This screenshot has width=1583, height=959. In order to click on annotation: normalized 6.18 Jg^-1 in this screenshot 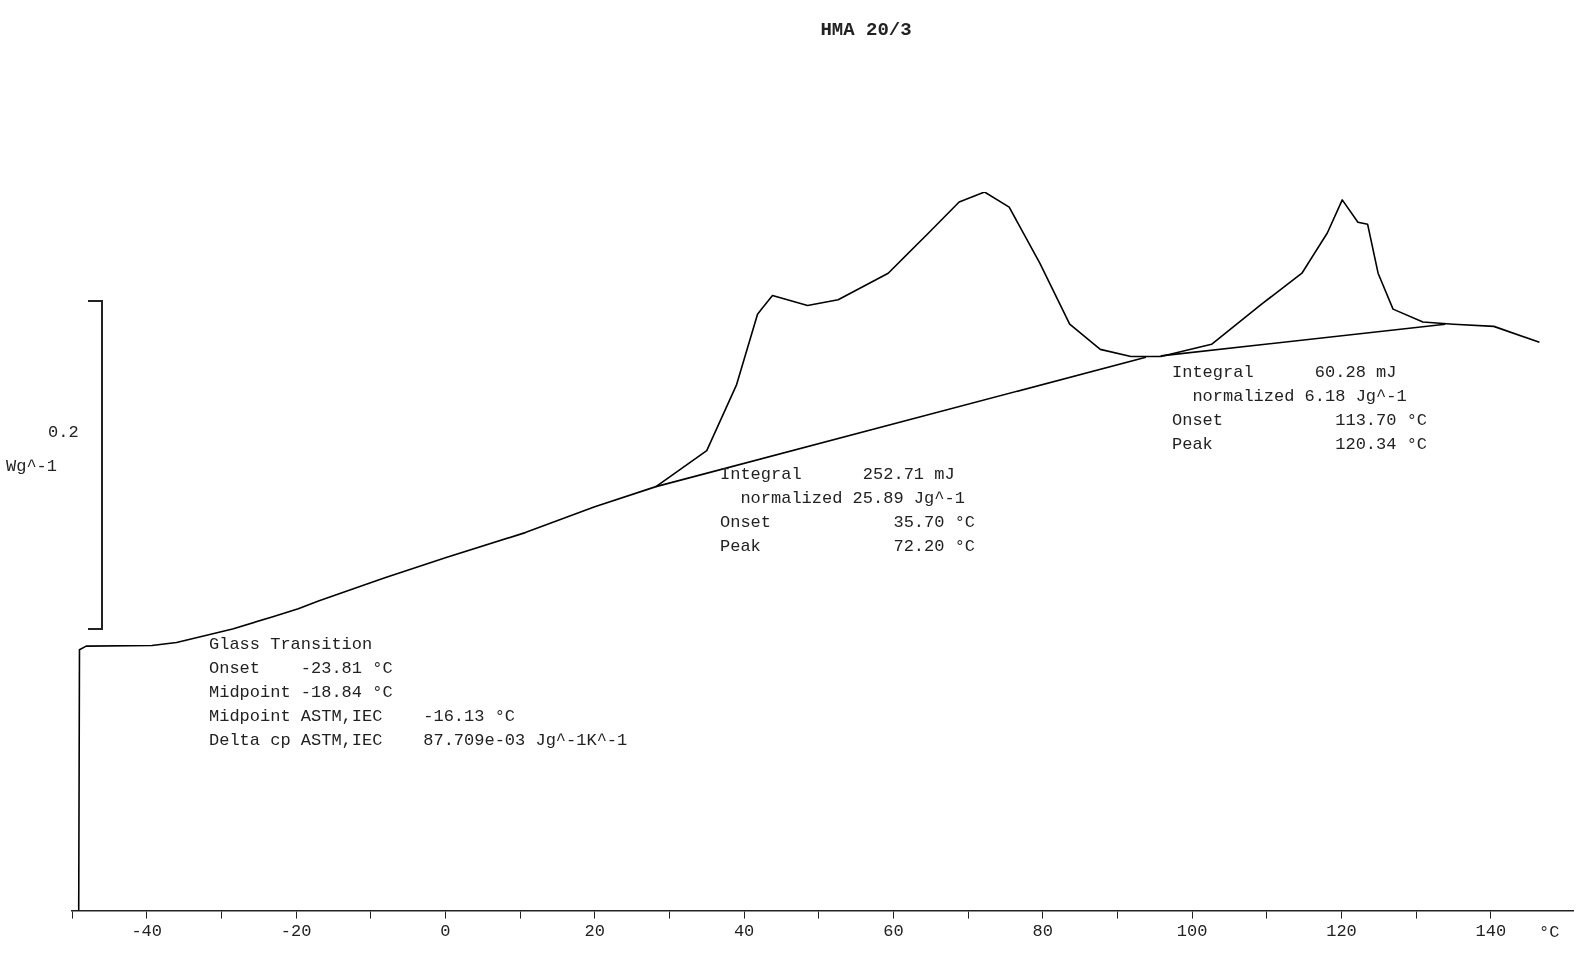, I will do `click(1289, 396)`.